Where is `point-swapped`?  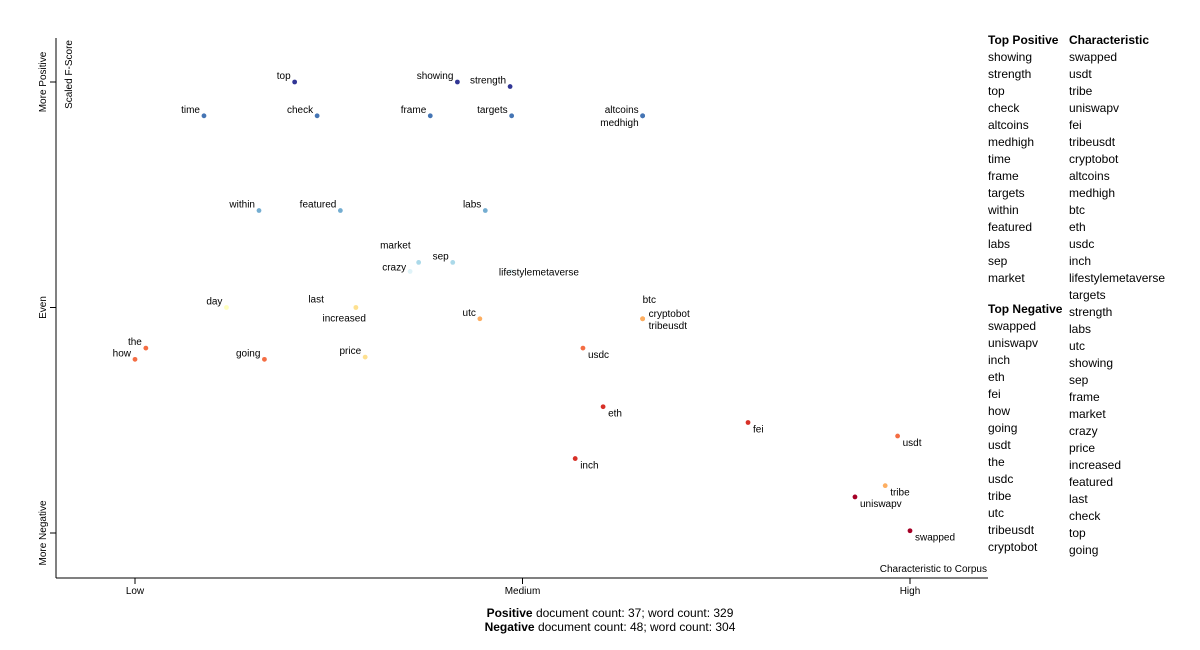
point-swapped is located at coordinates (910, 531).